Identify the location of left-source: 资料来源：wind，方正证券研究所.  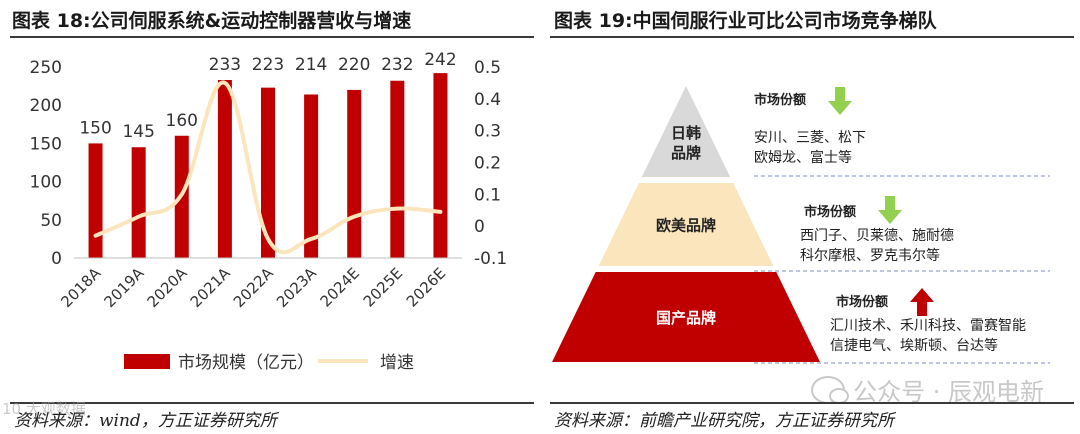
(145, 421).